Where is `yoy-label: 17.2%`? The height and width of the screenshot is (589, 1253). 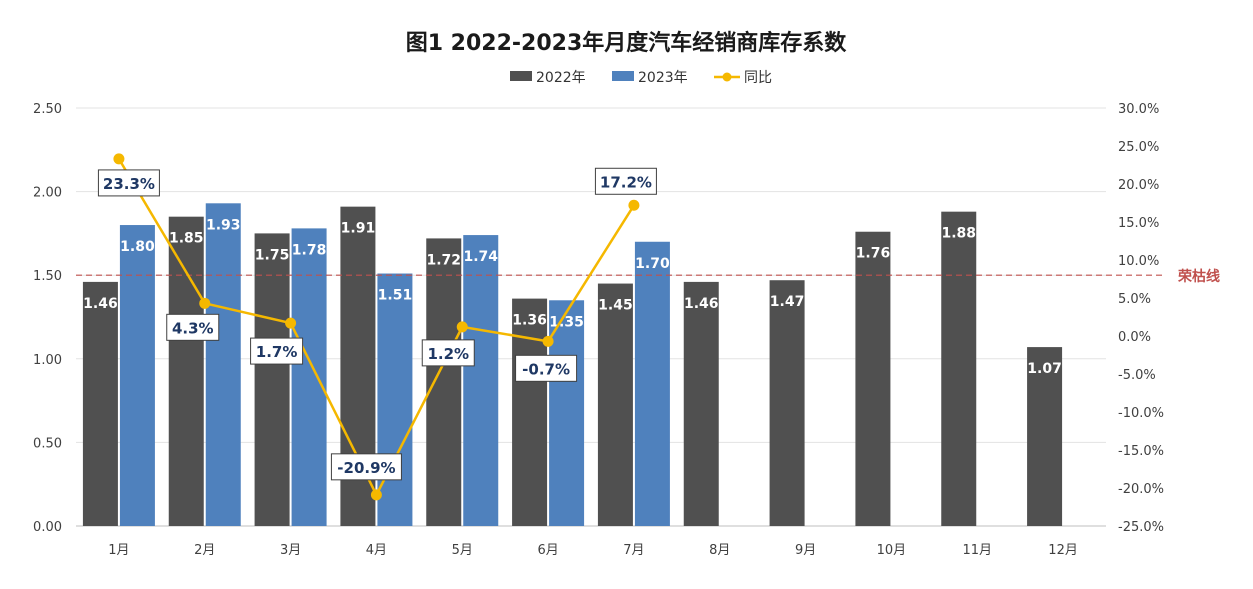 yoy-label: 17.2% is located at coordinates (626, 182).